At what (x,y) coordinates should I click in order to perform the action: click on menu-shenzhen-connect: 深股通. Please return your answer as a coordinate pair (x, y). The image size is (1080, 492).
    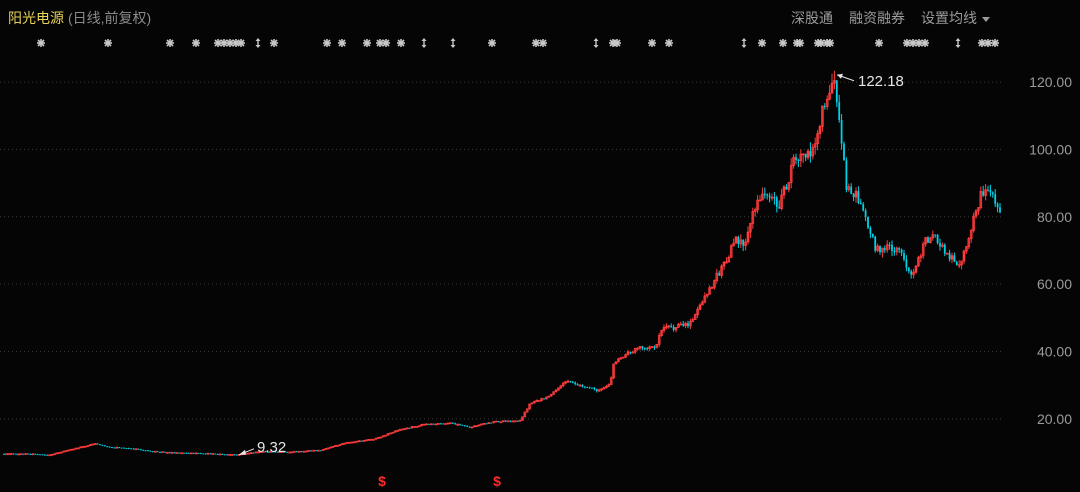
    Looking at the image, I should click on (812, 18).